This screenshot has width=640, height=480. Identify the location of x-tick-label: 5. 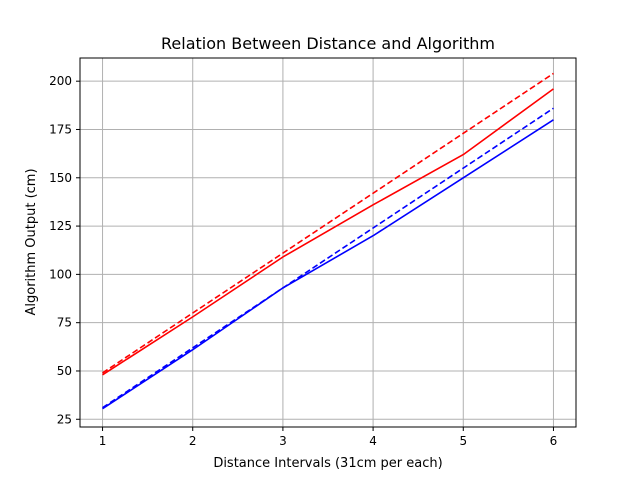
(463, 441).